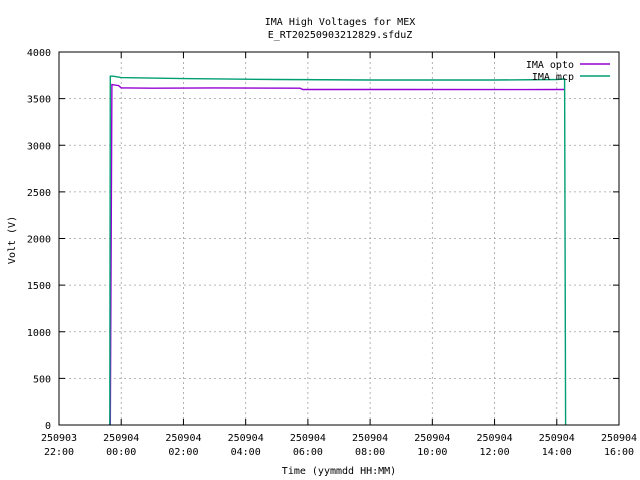 This screenshot has height=480, width=640. I want to click on x-axis-label: Time (yymmdd HH:MM), so click(339, 471).